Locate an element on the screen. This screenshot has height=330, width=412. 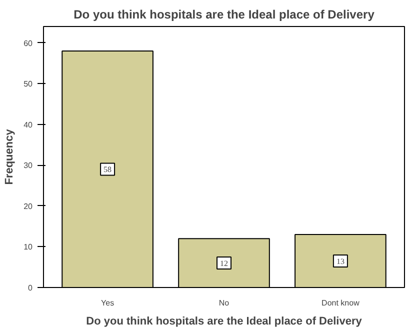
data-label: 12 is located at coordinates (224, 263).